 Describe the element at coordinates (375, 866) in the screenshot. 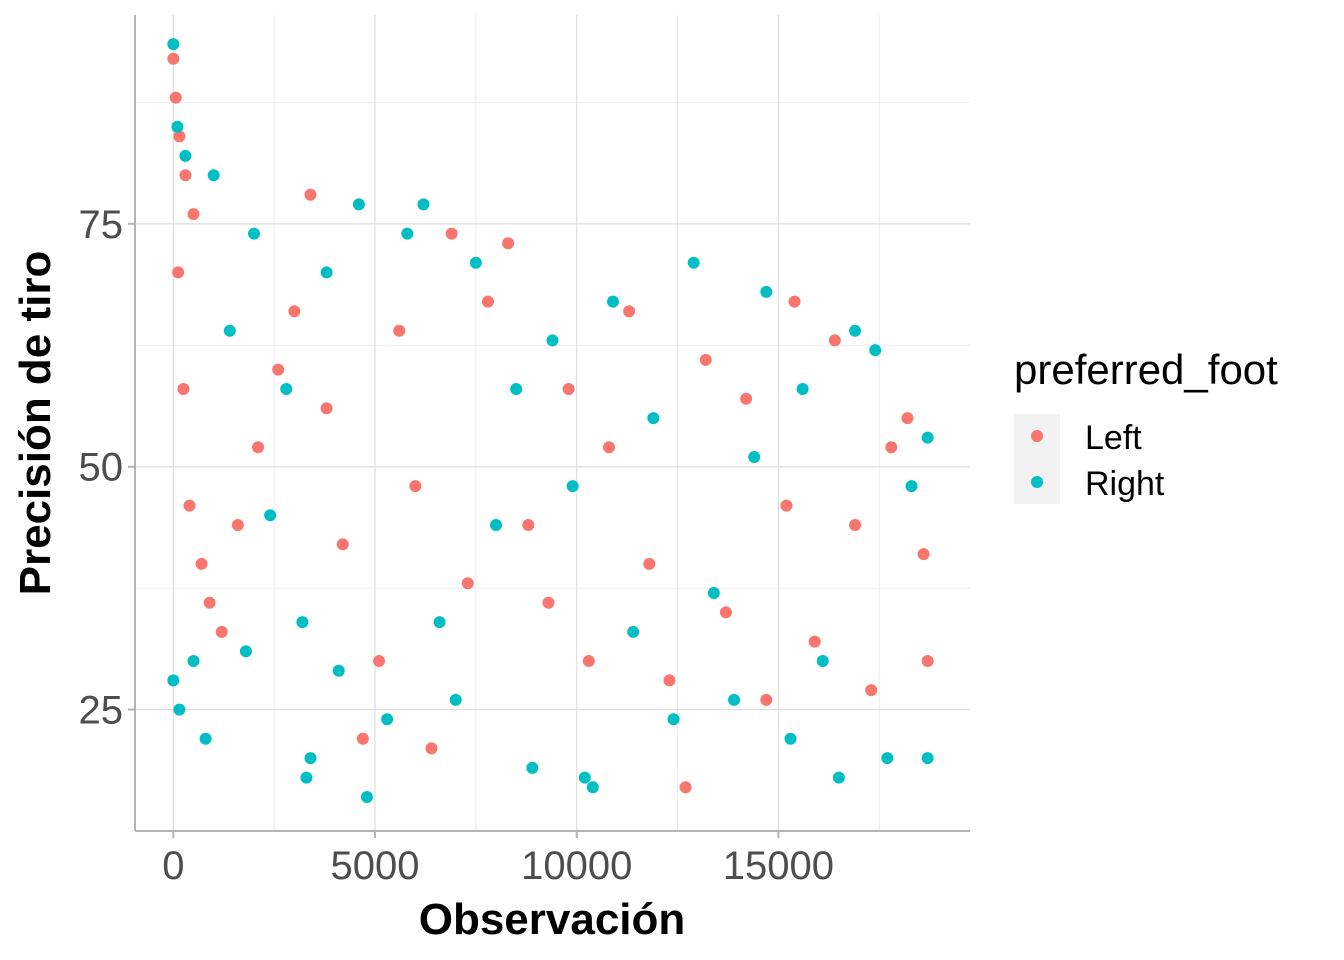

I see `x-tick-label: 5000` at that location.